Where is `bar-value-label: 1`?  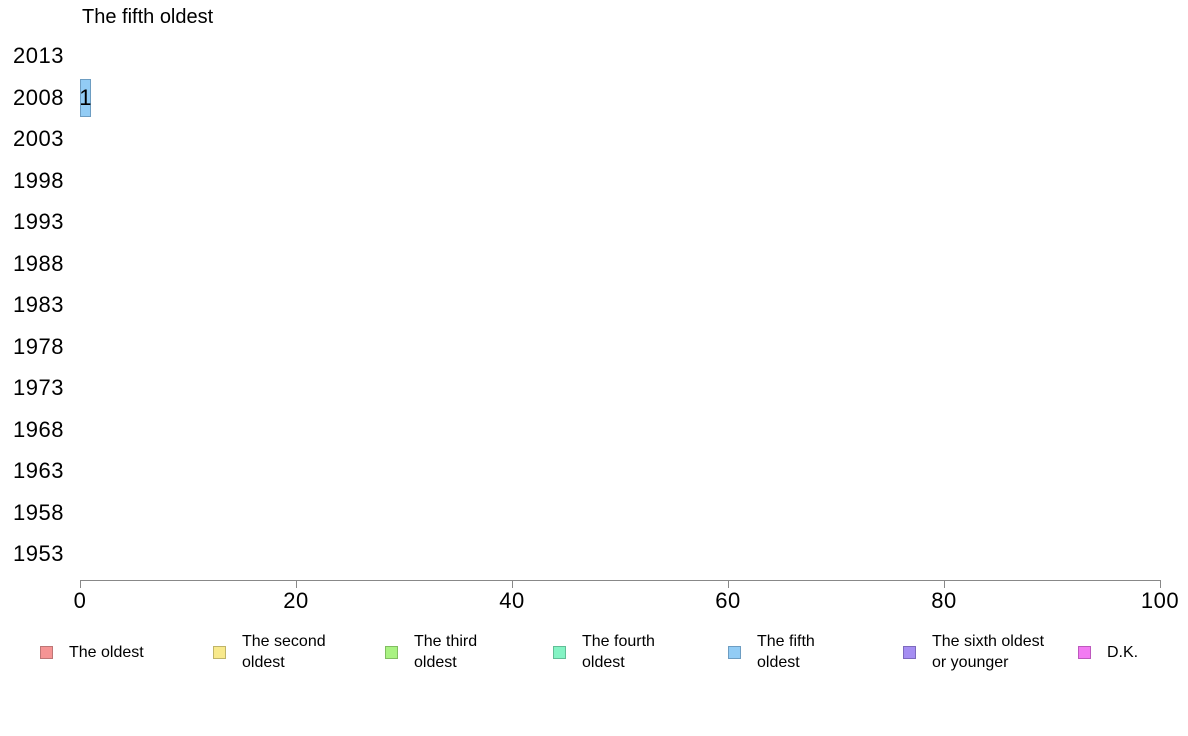 bar-value-label: 1 is located at coordinates (85, 97).